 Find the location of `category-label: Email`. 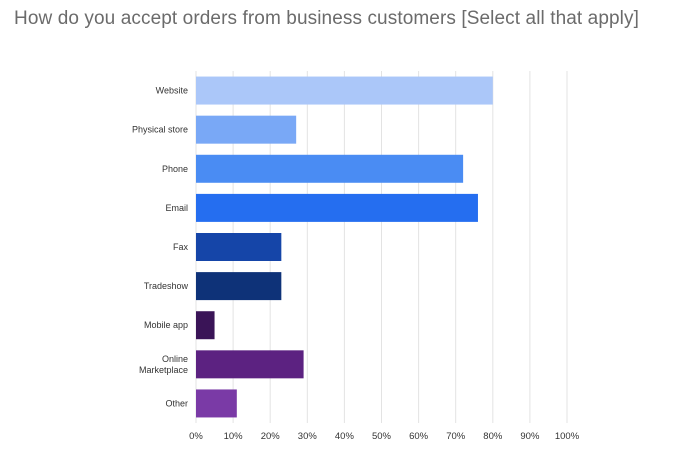

category-label: Email is located at coordinates (176, 208).